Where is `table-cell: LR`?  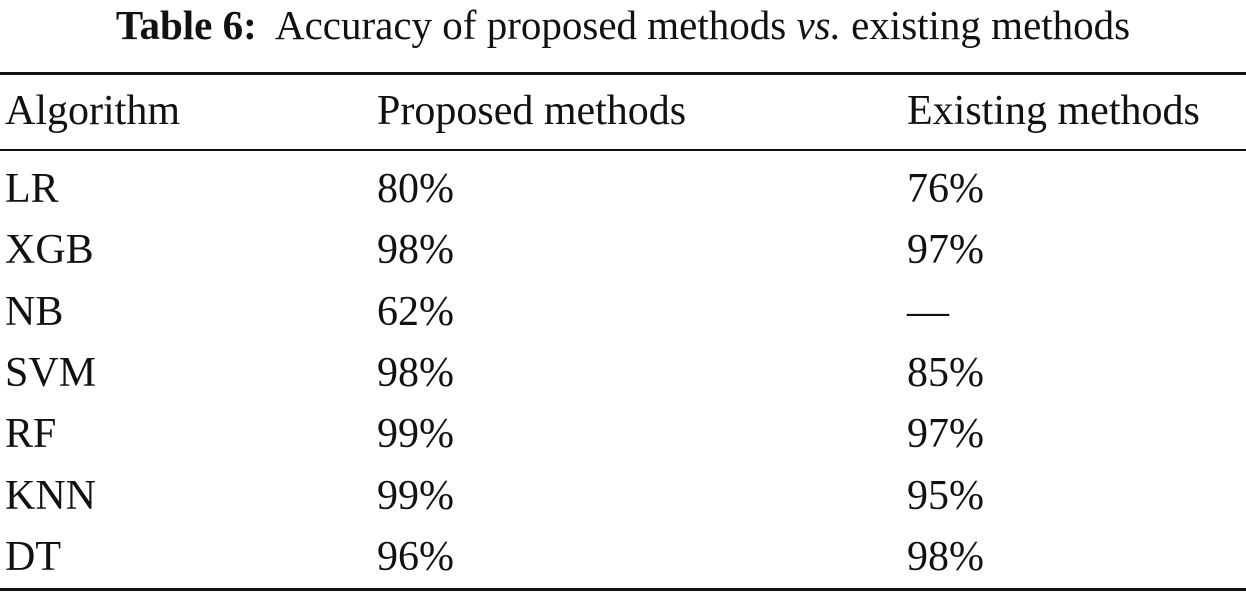 table-cell: LR is located at coordinates (32, 189).